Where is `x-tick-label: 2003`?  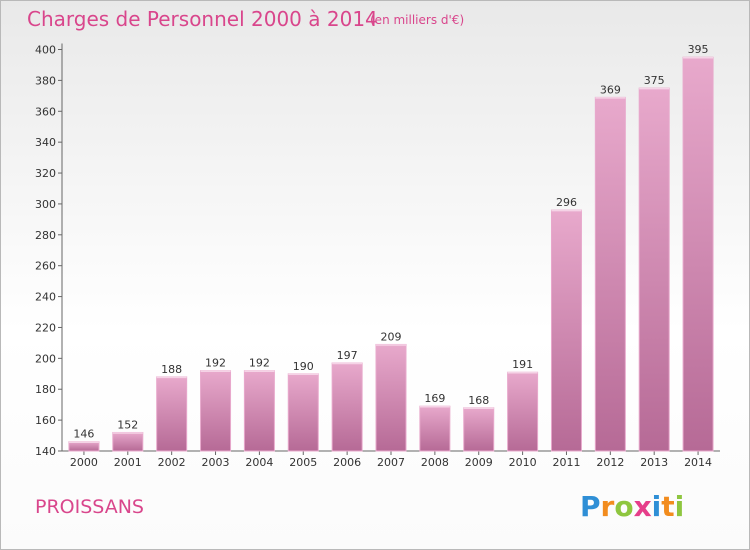
x-tick-label: 2003 is located at coordinates (216, 462).